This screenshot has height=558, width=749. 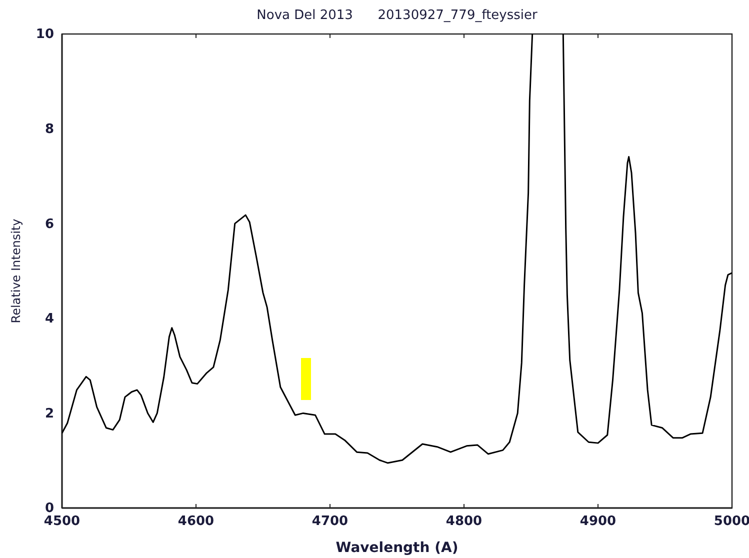 What do you see at coordinates (49, 319) in the screenshot?
I see `y-tick-label: 4` at bounding box center [49, 319].